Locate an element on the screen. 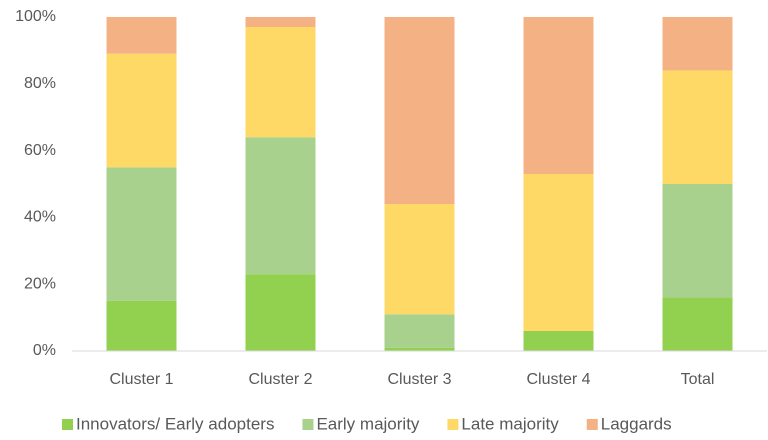 Image resolution: width=768 pixels, height=440 pixels. x-tick-label: Cluster 3 is located at coordinates (419, 379).